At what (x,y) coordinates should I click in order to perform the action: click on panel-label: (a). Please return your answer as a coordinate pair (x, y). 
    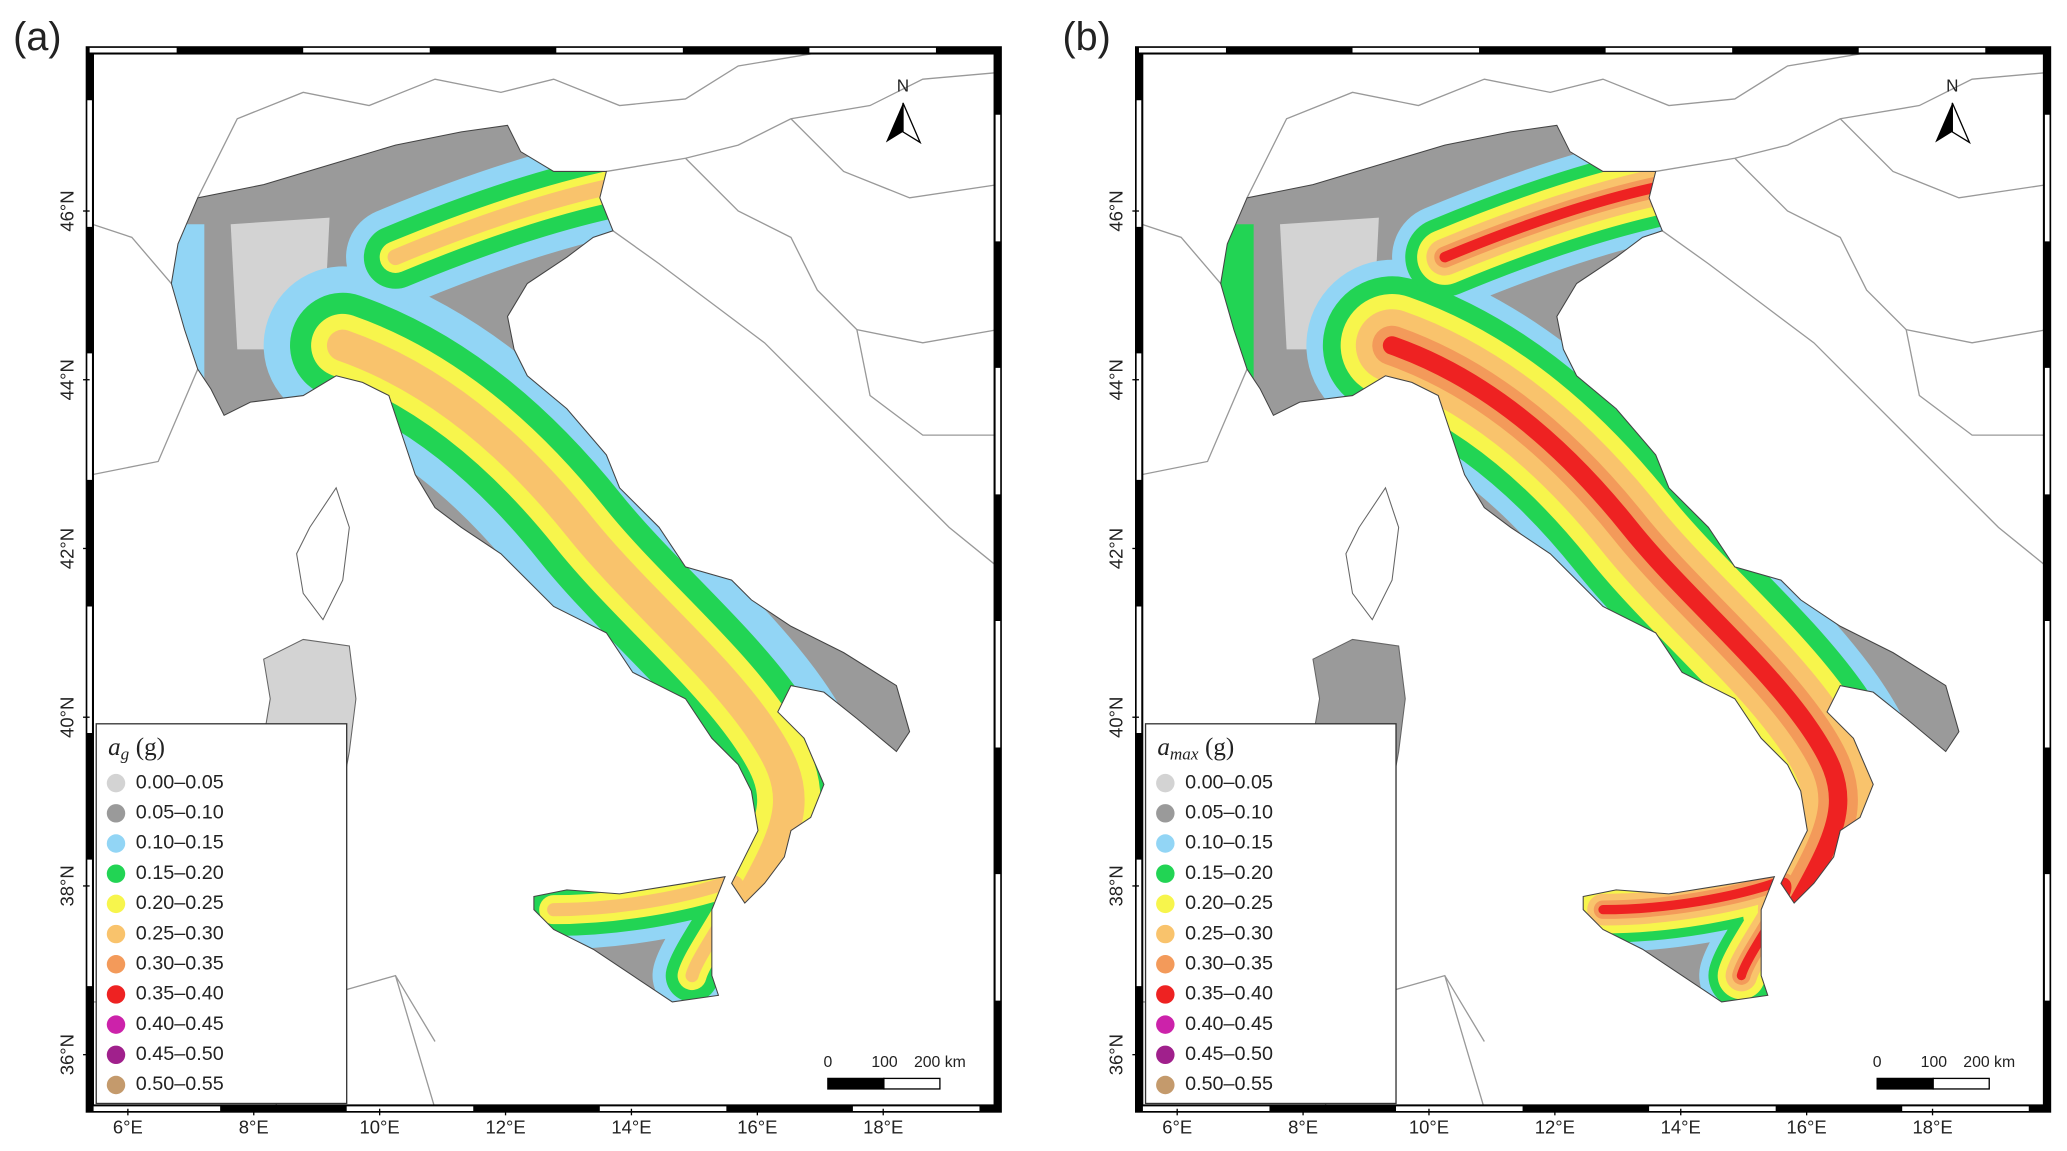
    Looking at the image, I should click on (37, 37).